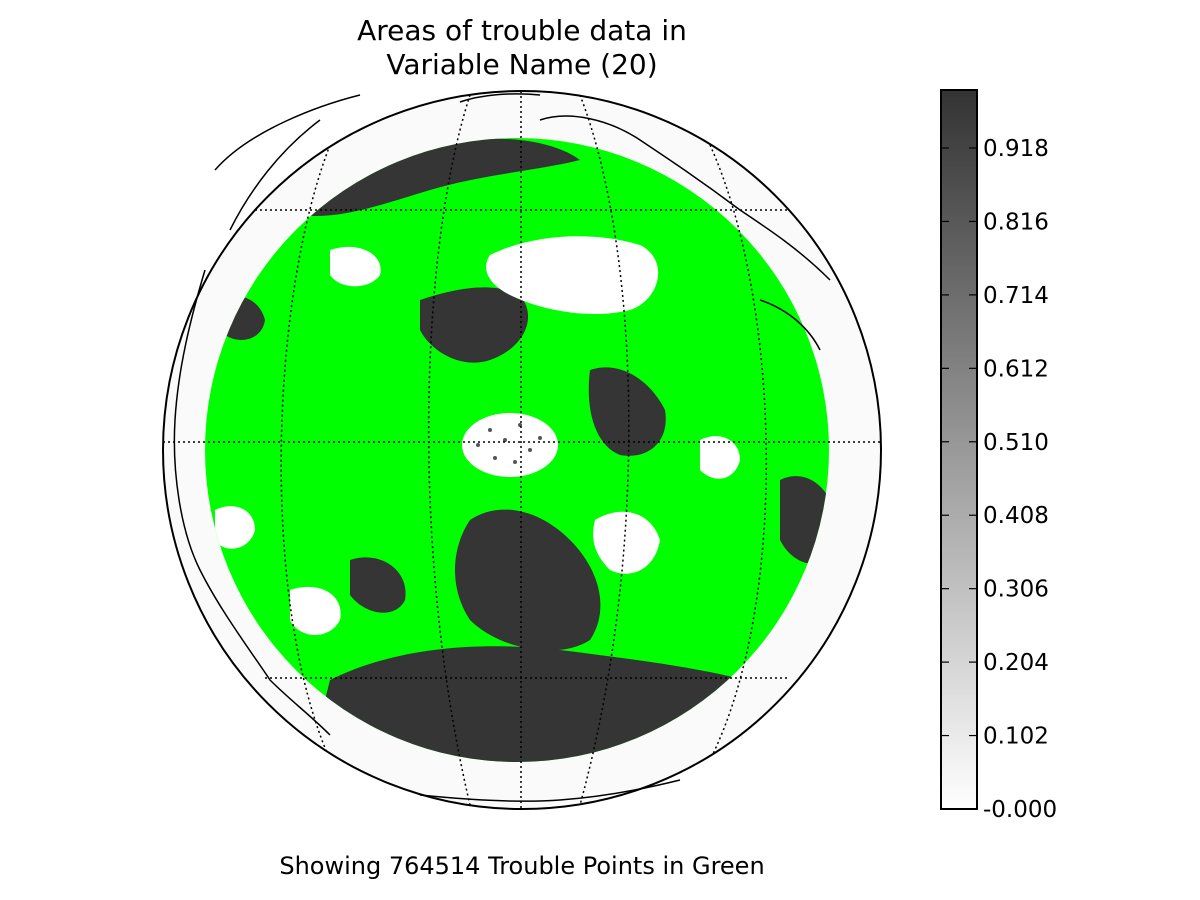 This screenshot has height=900, width=1200. I want to click on colorbar-tick-label: 0.306, so click(1016, 590).